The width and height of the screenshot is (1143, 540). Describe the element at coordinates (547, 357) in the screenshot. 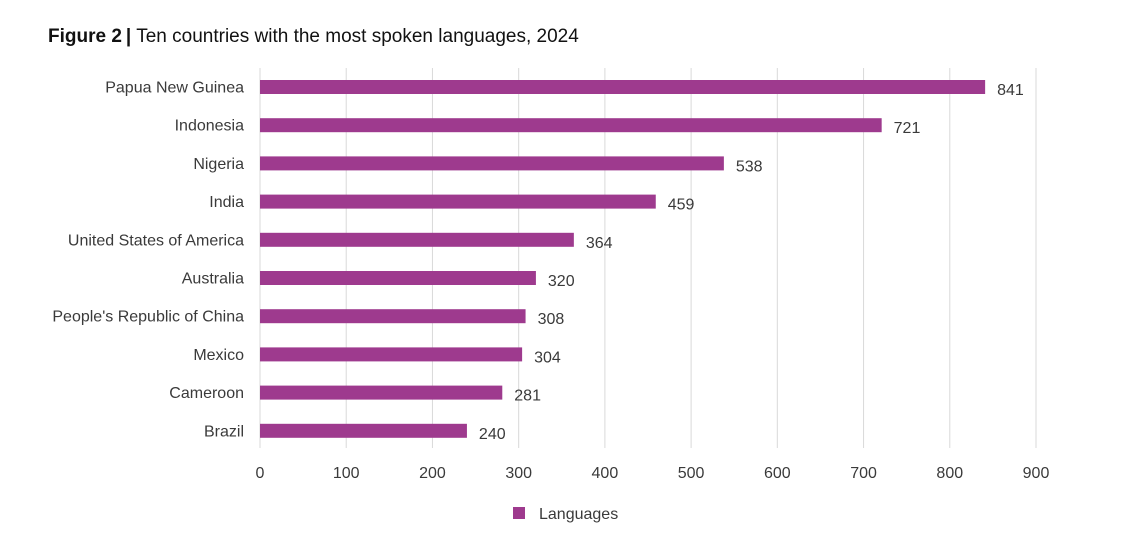

I see `value-label: 304` at that location.